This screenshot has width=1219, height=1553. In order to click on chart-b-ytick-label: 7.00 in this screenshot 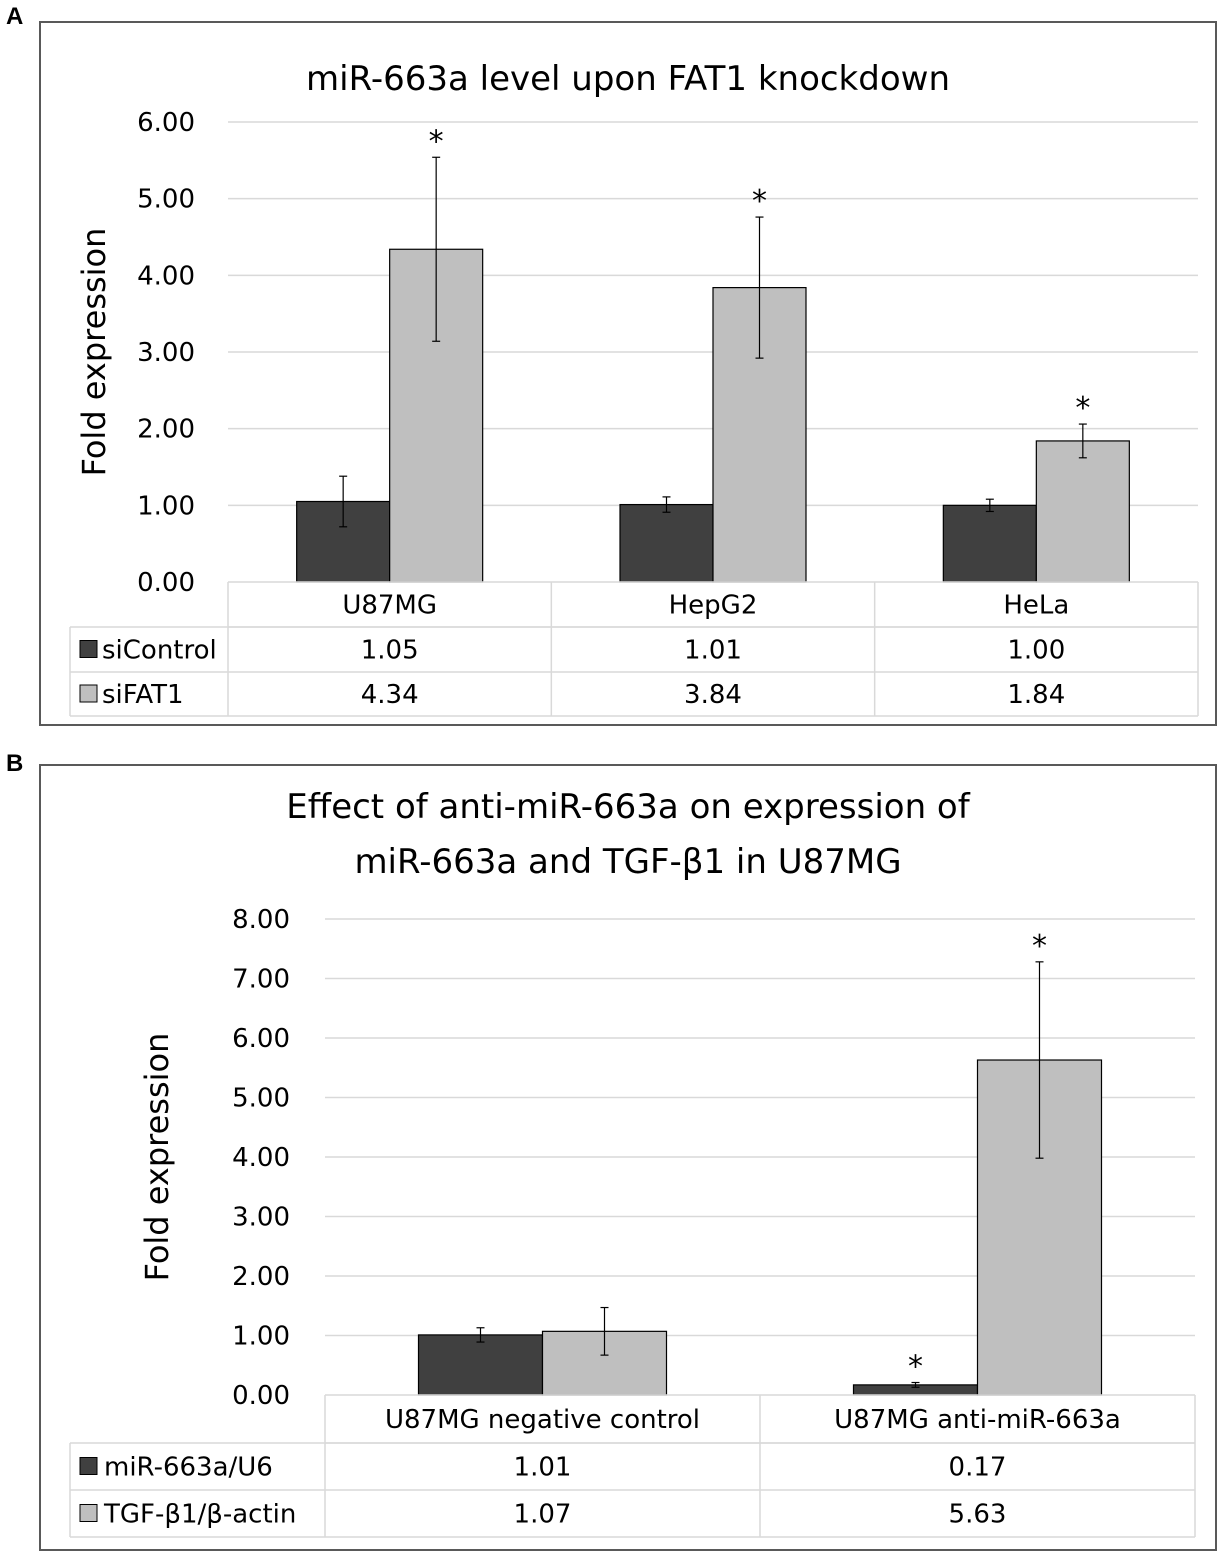, I will do `click(261, 980)`.